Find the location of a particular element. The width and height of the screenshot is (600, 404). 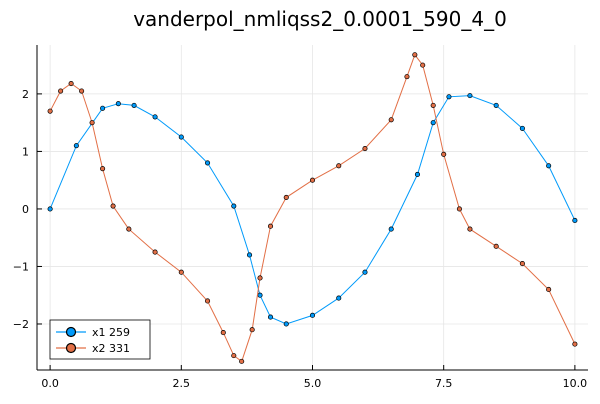

x-tick-label-4: 10.0 is located at coordinates (575, 383).